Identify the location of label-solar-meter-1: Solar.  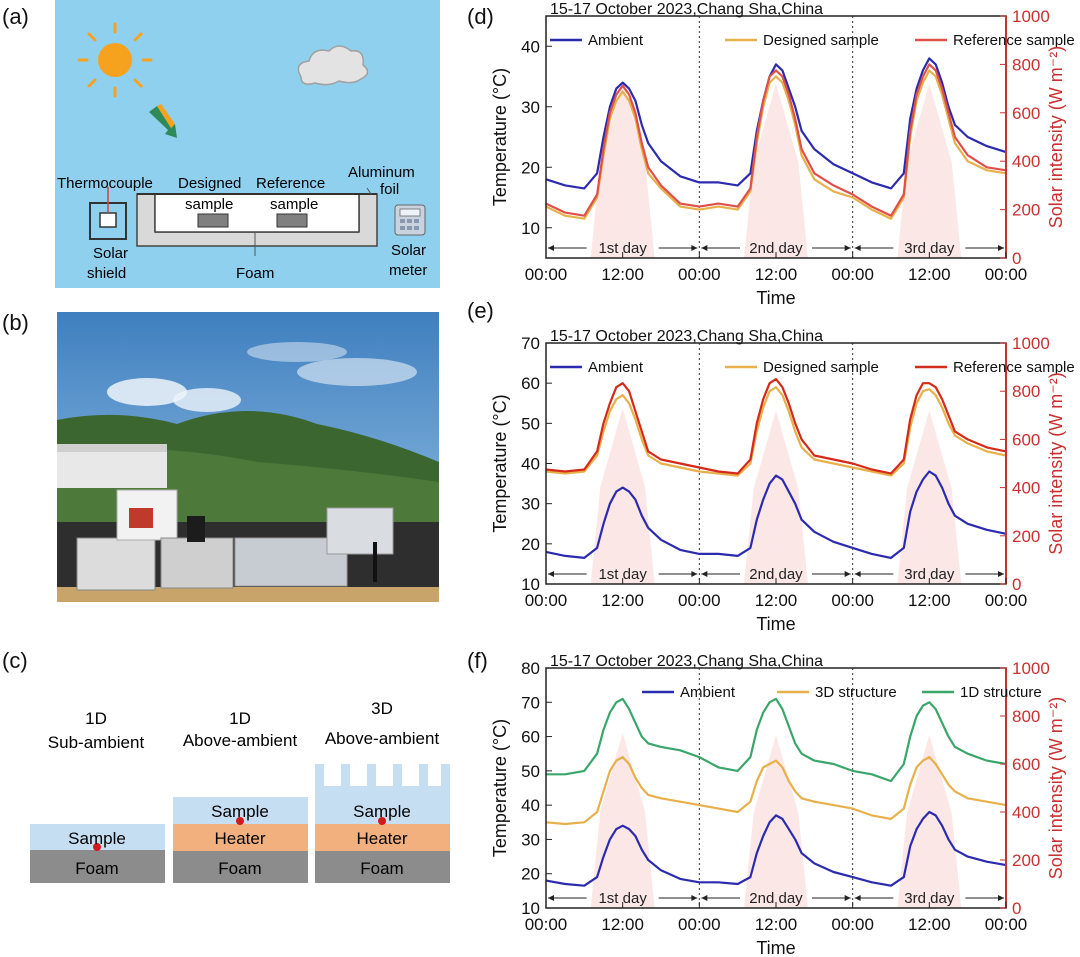
(408, 250).